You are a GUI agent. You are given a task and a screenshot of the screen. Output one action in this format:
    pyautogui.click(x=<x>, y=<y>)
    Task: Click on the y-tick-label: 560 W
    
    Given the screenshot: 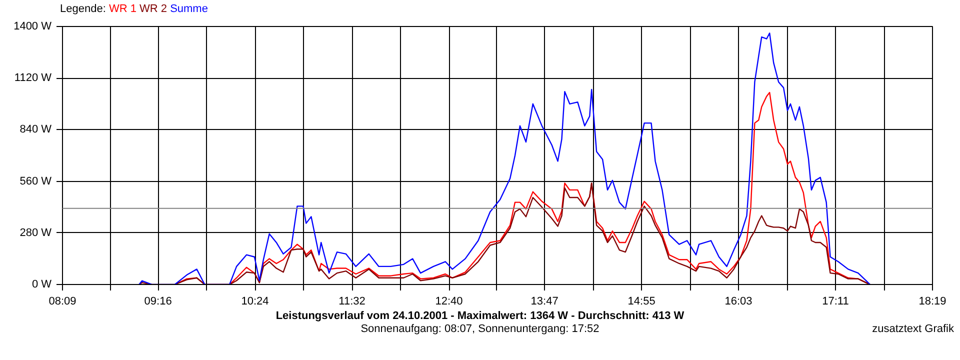 What is the action you would take?
    pyautogui.click(x=36, y=181)
    